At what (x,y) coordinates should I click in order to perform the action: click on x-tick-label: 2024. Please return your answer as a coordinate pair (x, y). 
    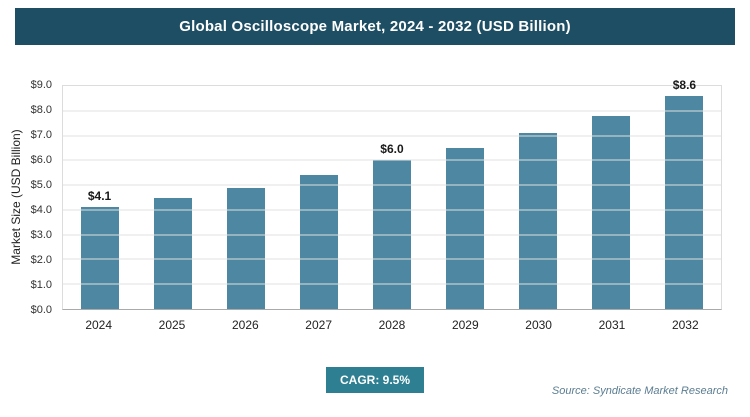
    Looking at the image, I should click on (99, 325).